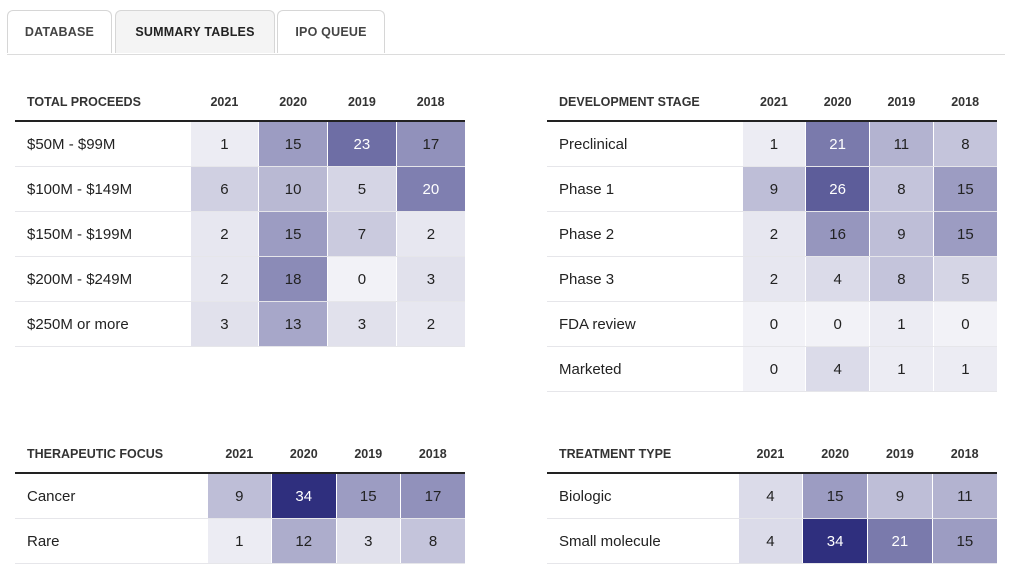 The height and width of the screenshot is (565, 1017). What do you see at coordinates (224, 189) in the screenshot?
I see `heatmap-cell: 6` at bounding box center [224, 189].